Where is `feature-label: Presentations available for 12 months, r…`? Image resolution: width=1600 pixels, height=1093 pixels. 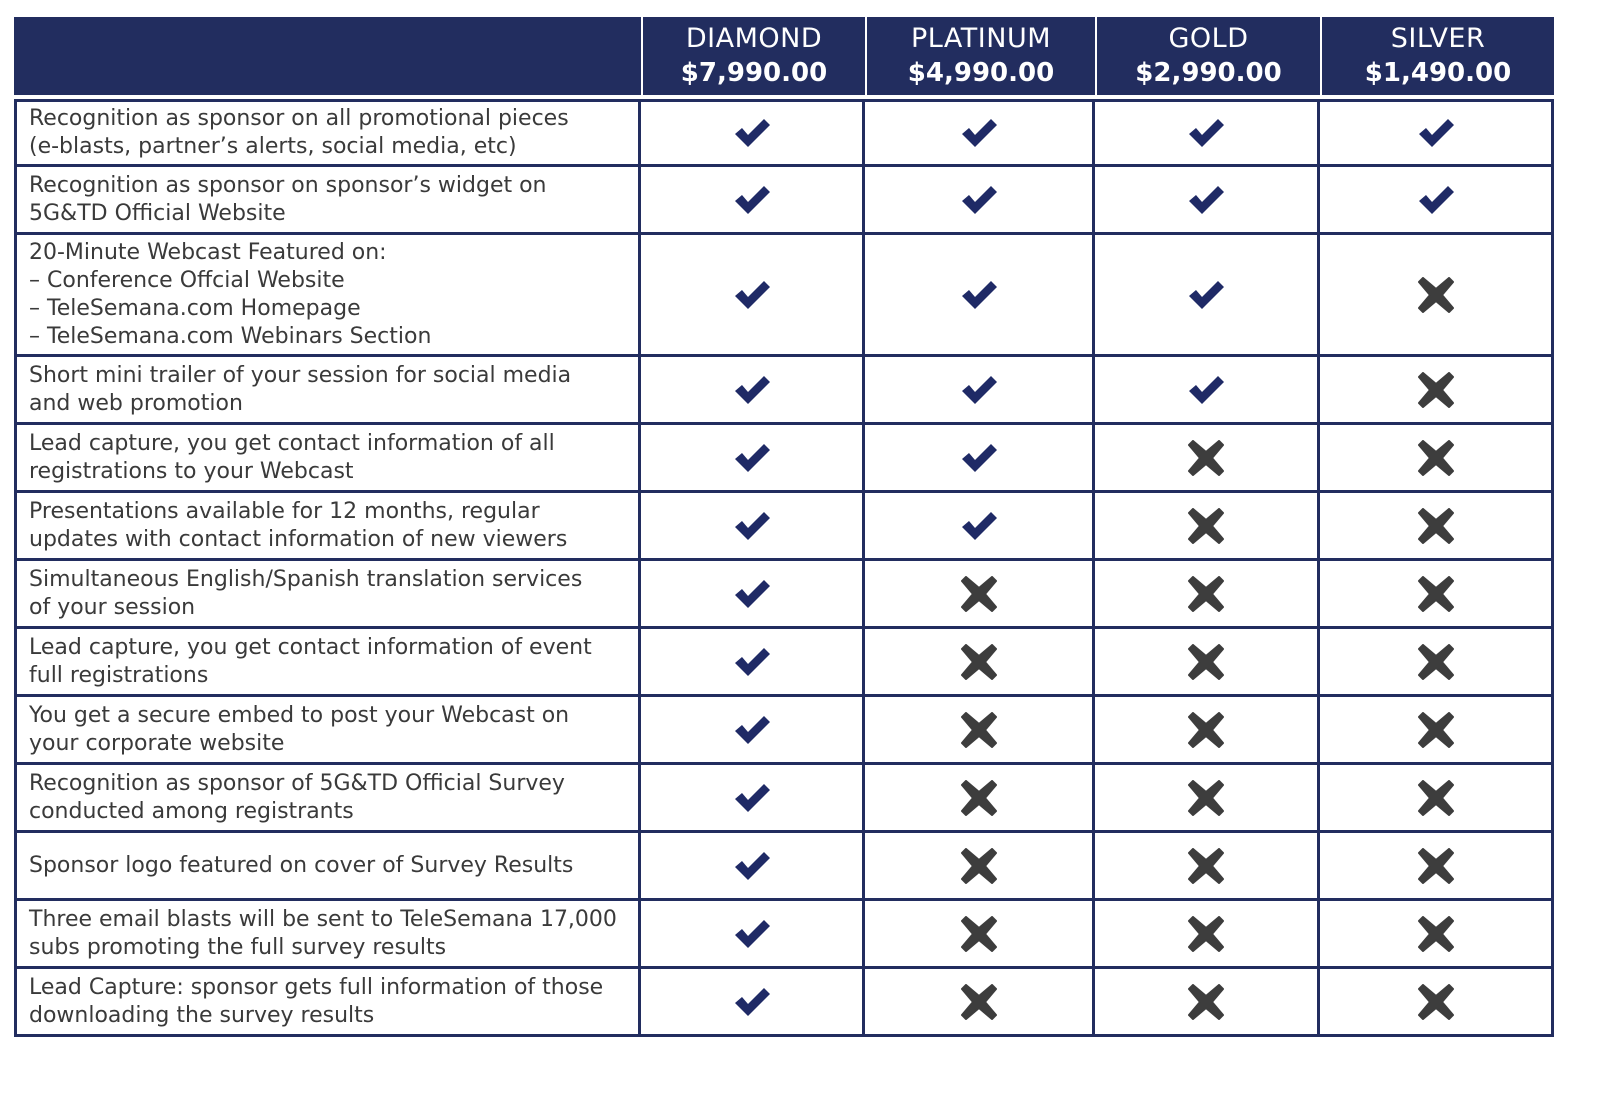 feature-label: Presentations available for 12 months, r… is located at coordinates (298, 525).